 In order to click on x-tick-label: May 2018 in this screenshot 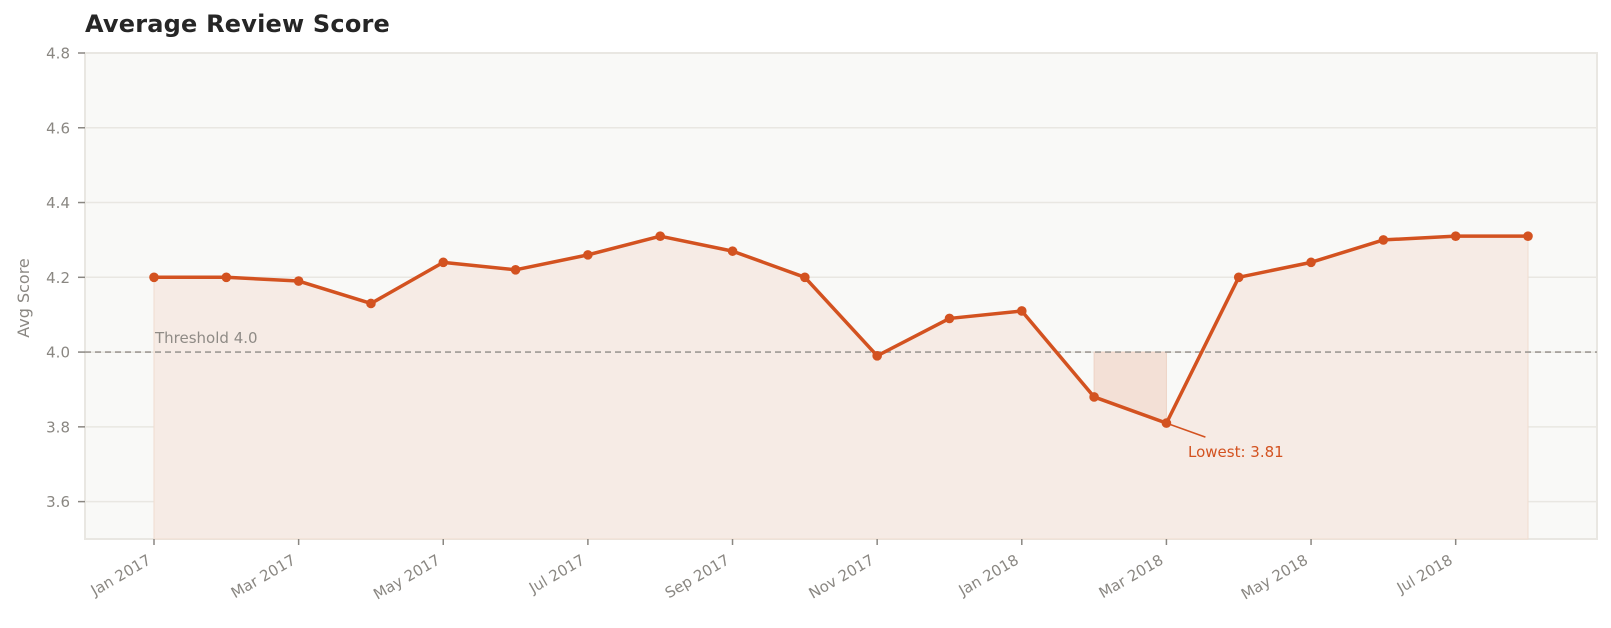, I will do `click(1274, 577)`.